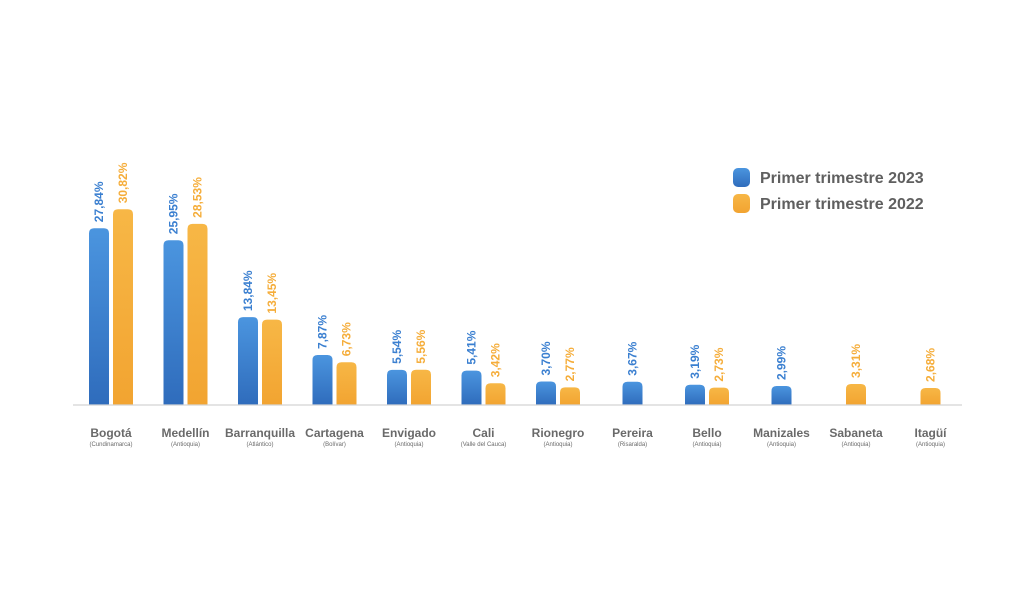 The image size is (1024, 597). I want to click on category-region-pereira: (Risaralda), so click(632, 445).